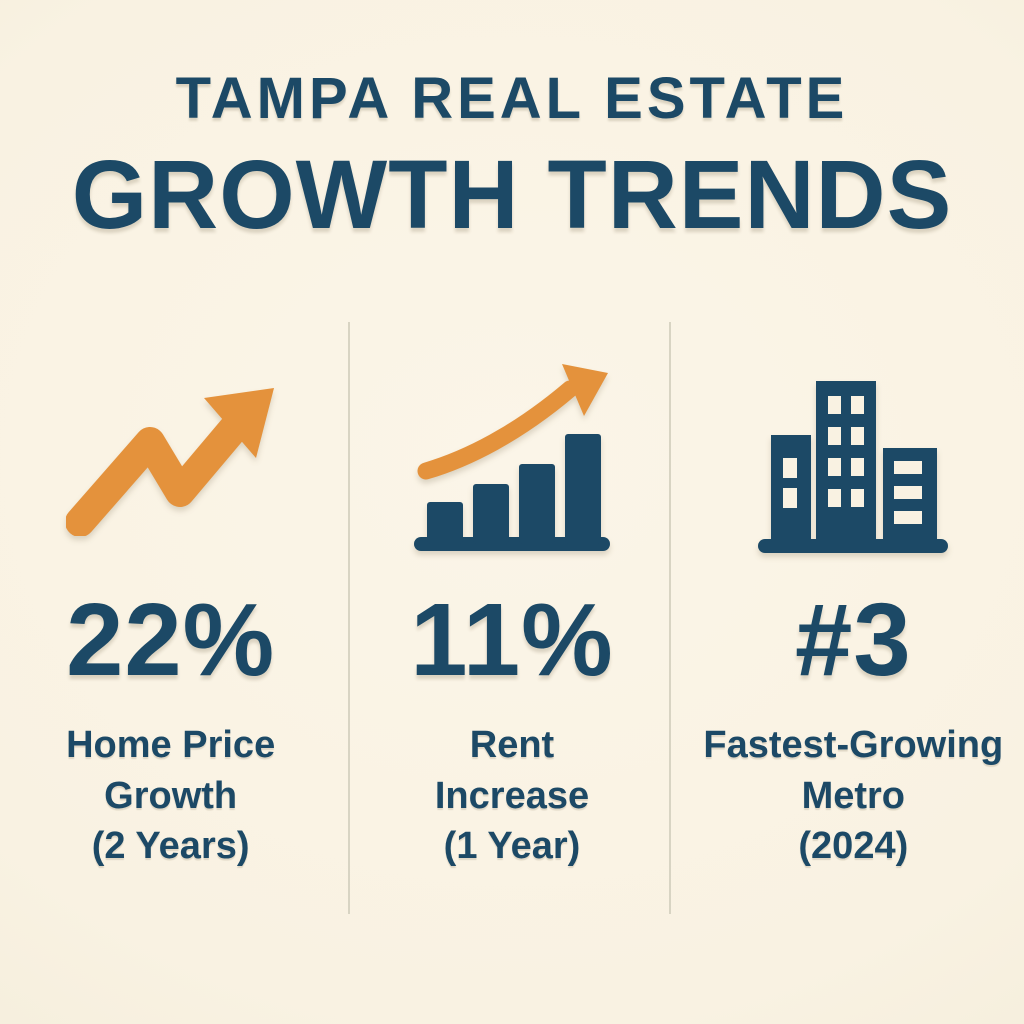 The height and width of the screenshot is (1024, 1024). What do you see at coordinates (169, 462) in the screenshot?
I see `trend-up-zigzag-arrow-icon` at bounding box center [169, 462].